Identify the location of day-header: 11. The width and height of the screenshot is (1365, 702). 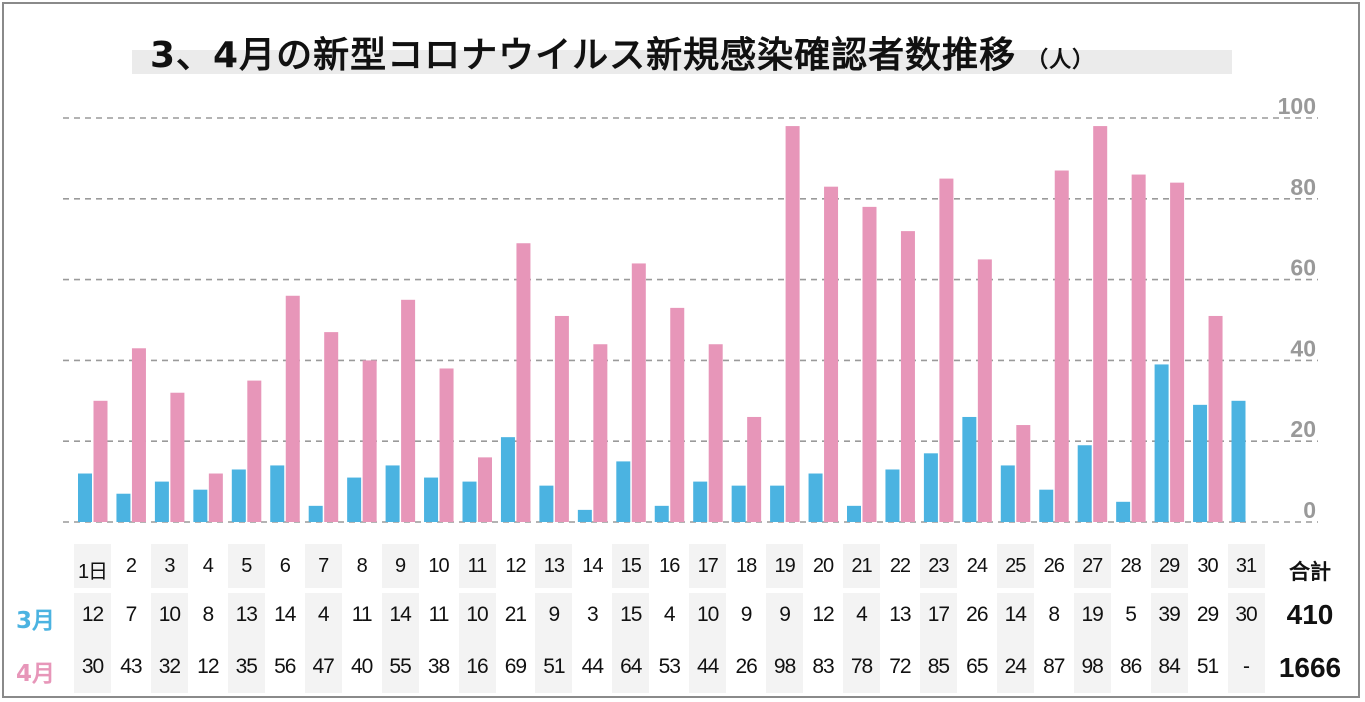
(477, 566).